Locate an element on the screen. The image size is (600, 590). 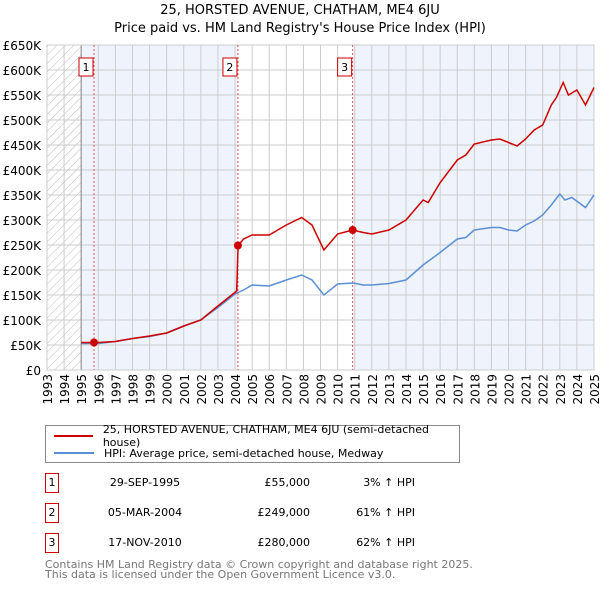
x-tick-label: 2023 is located at coordinates (561, 389).